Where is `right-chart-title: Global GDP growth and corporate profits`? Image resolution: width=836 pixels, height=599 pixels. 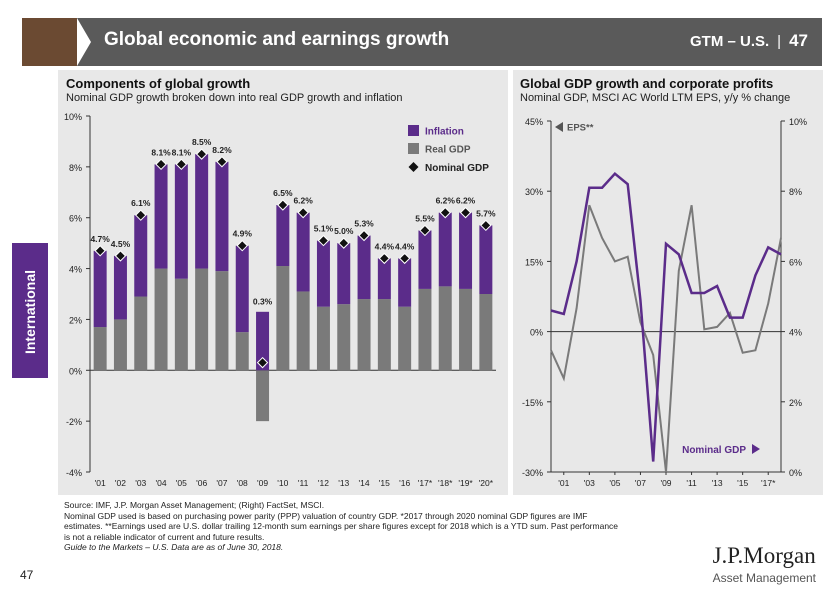
right-chart-title: Global GDP growth and corporate profits is located at coordinates (647, 83).